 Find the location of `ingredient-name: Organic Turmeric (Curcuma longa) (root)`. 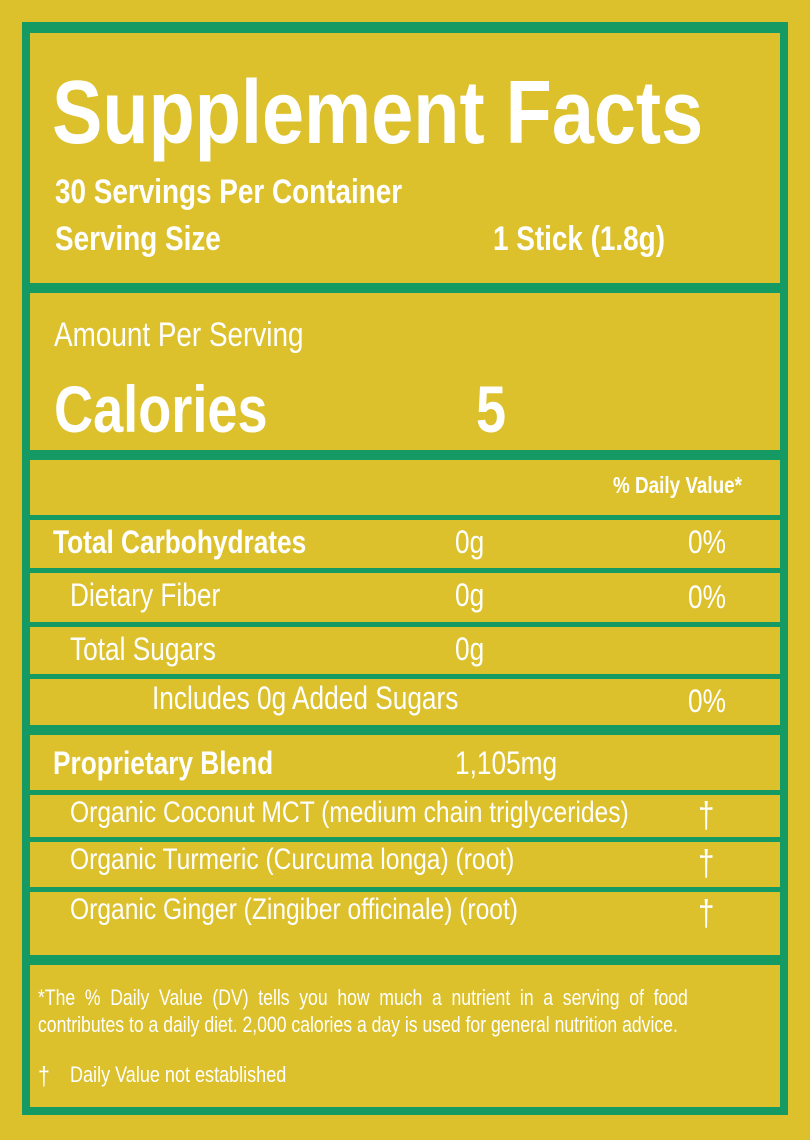

ingredient-name: Organic Turmeric (Curcuma longa) (root) is located at coordinates (292, 859).